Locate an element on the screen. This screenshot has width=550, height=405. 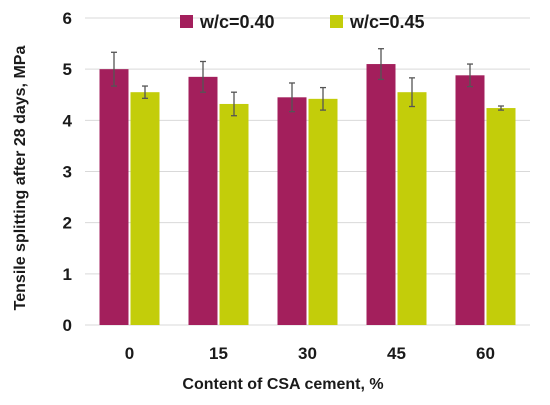
y-tick-label: 3 is located at coordinates (67, 172).